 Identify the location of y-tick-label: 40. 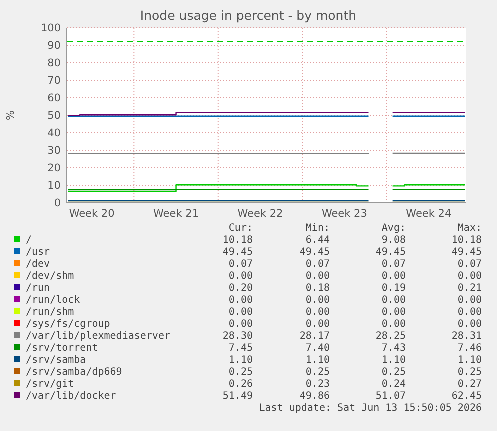
(54, 134).